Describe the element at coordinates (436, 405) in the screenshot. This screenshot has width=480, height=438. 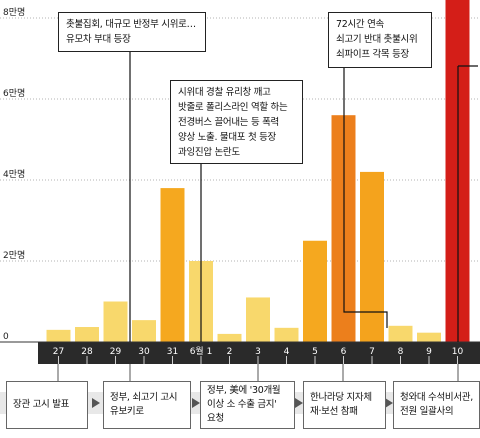
I see `event-june-10: 청와대 수석비서관, 전원 일괄사의` at that location.